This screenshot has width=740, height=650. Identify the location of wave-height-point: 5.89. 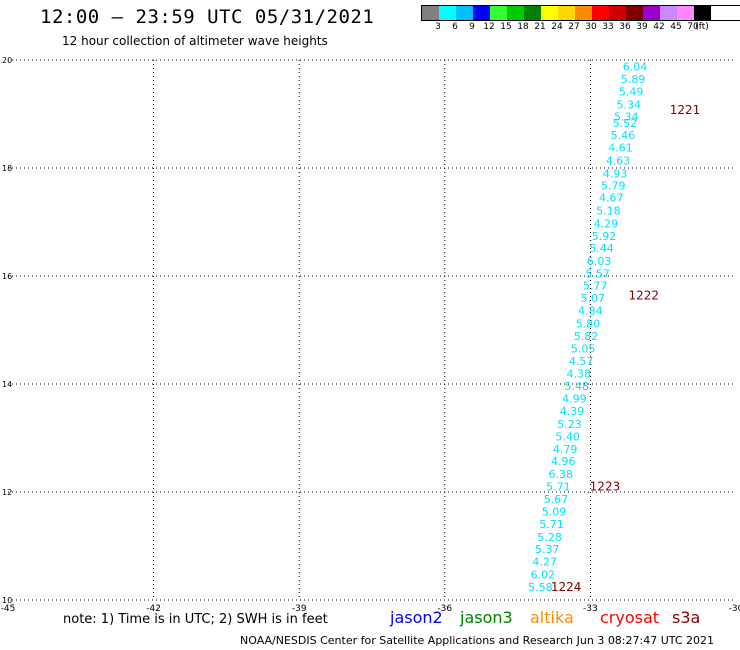
(633, 79).